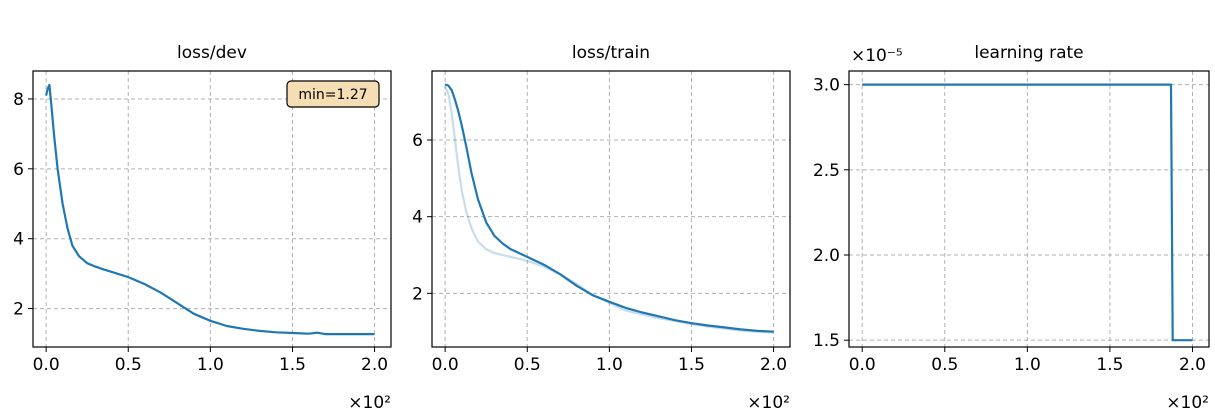  What do you see at coordinates (611, 53) in the screenshot?
I see `chart-title: loss/train` at bounding box center [611, 53].